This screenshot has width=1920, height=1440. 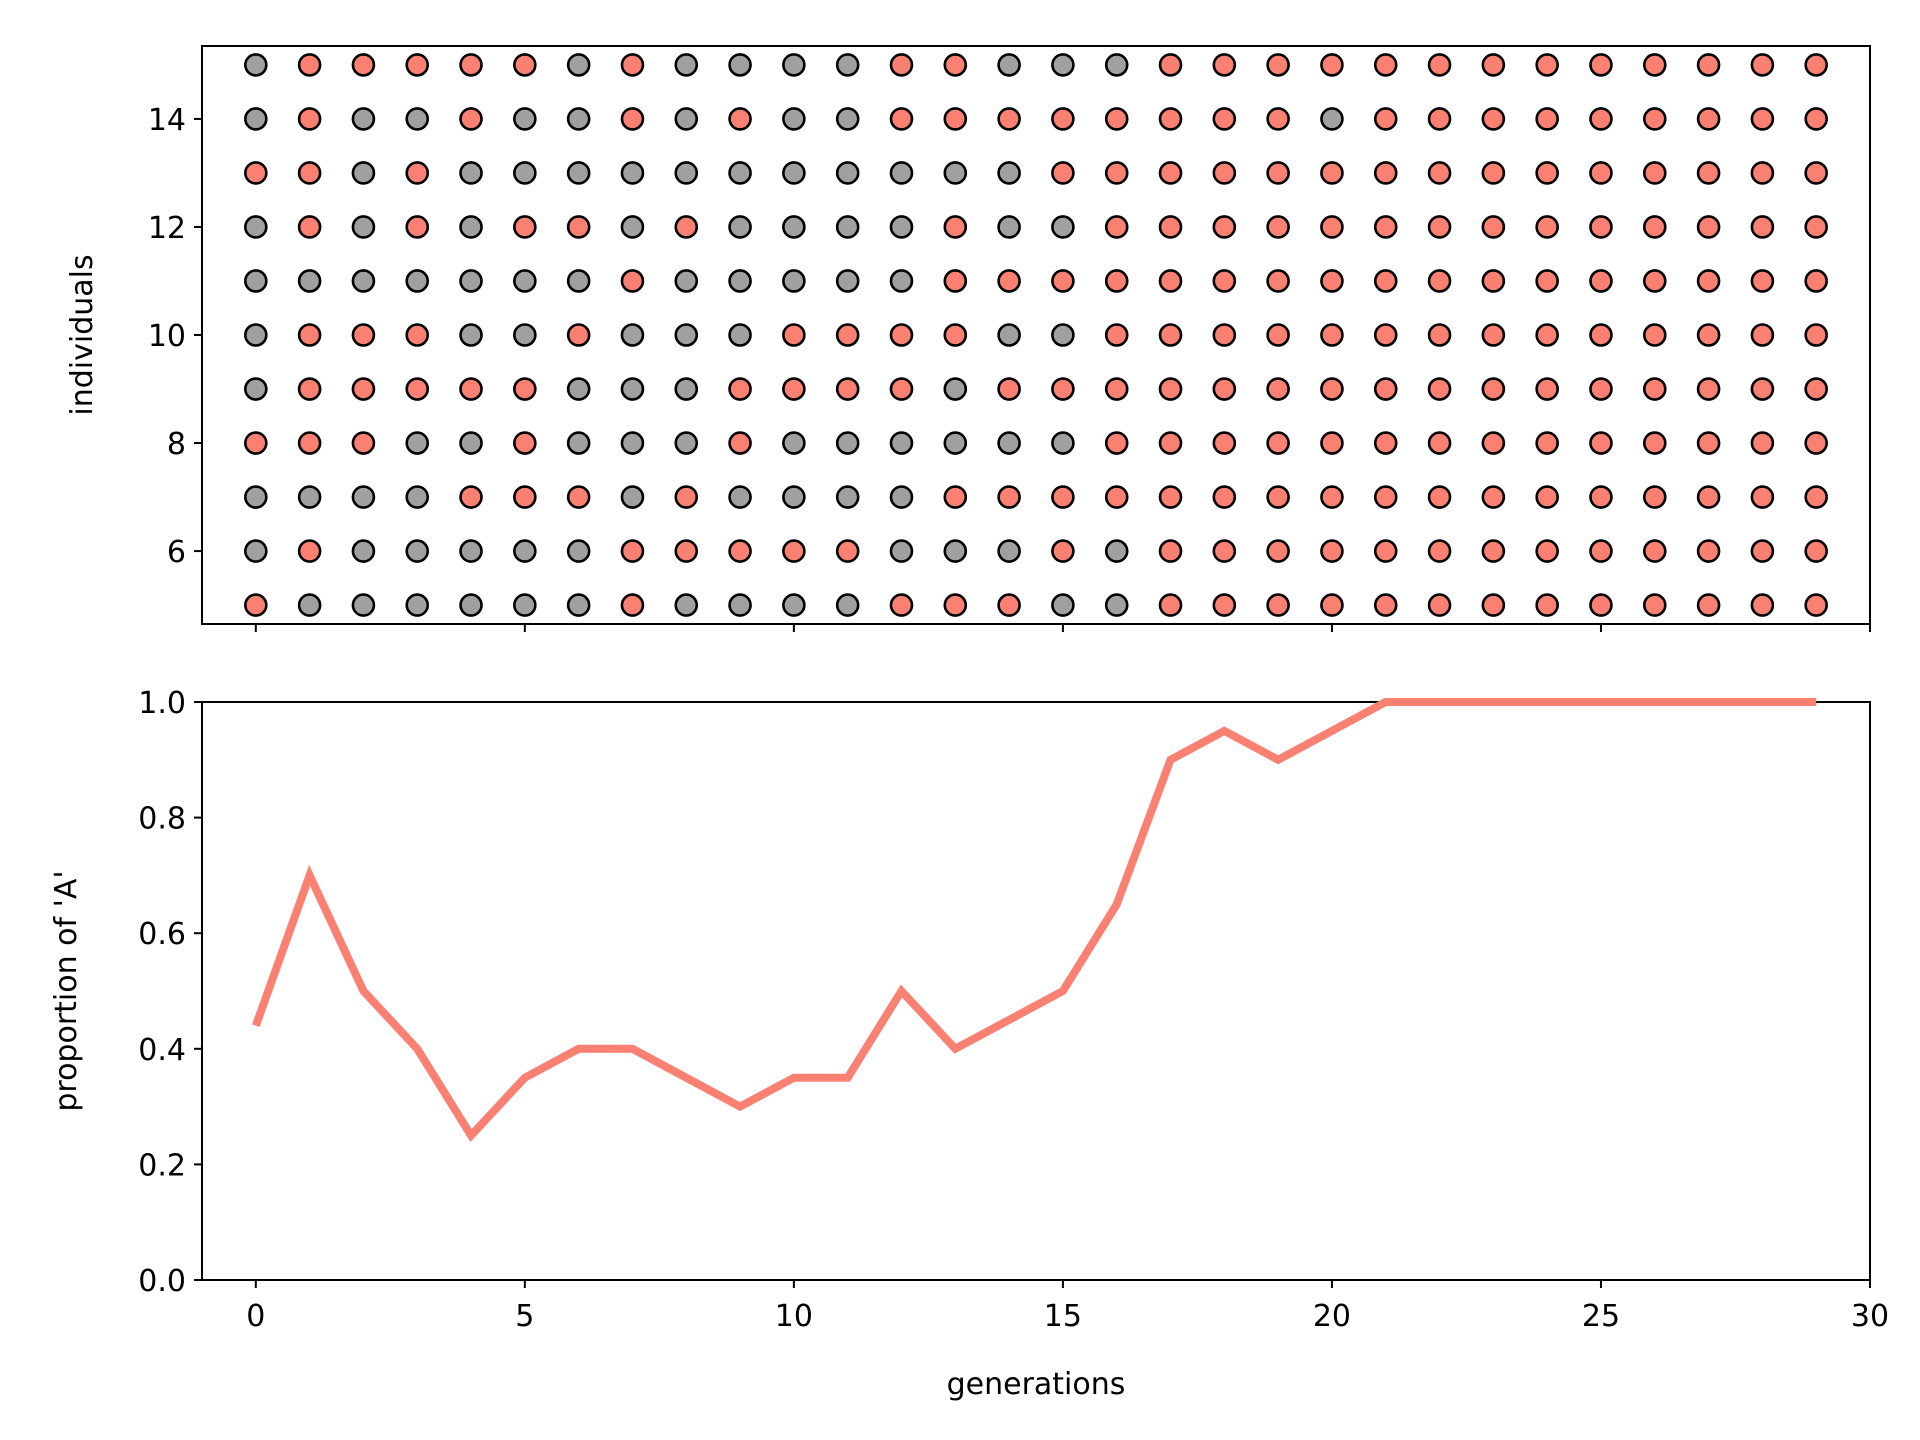 I want to click on x-tick-label: 30, so click(x=1870, y=1316).